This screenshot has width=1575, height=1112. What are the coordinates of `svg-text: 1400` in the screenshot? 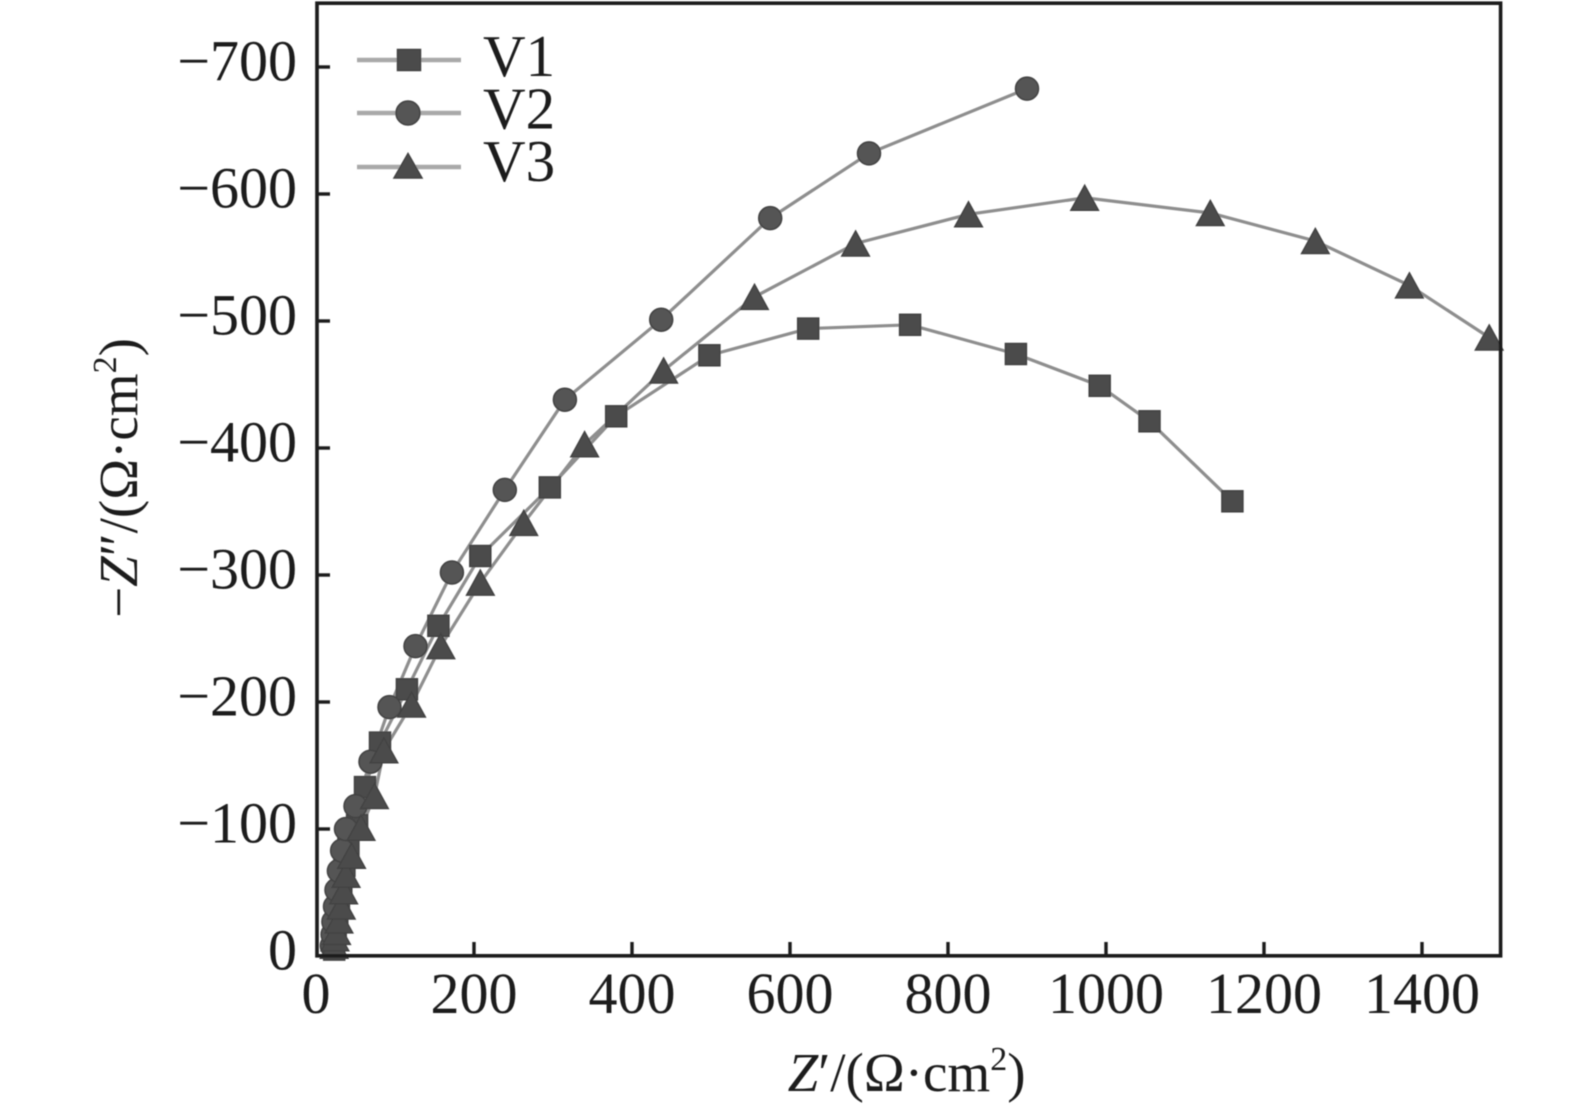 It's located at (1422, 993).